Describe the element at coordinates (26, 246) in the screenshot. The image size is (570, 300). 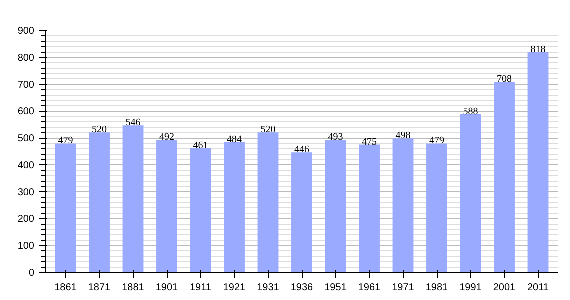
I see `y-tick-label: 100` at that location.